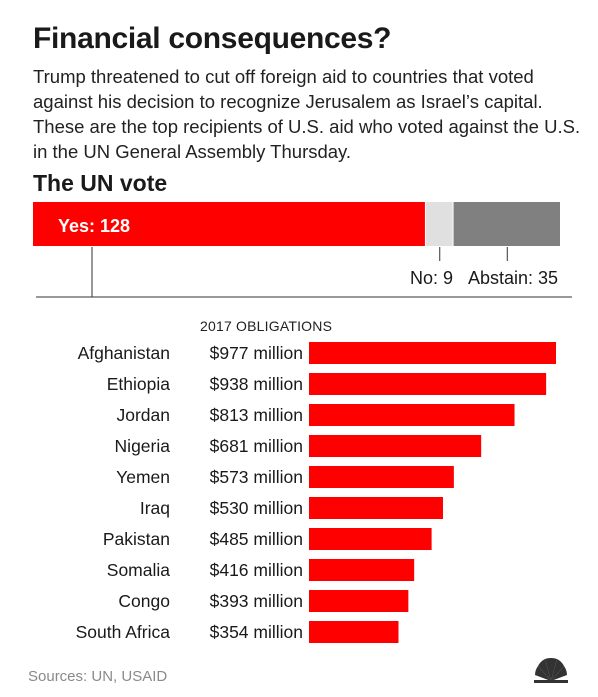  What do you see at coordinates (256, 632) in the screenshot?
I see `aid-value-label: $354 million` at bounding box center [256, 632].